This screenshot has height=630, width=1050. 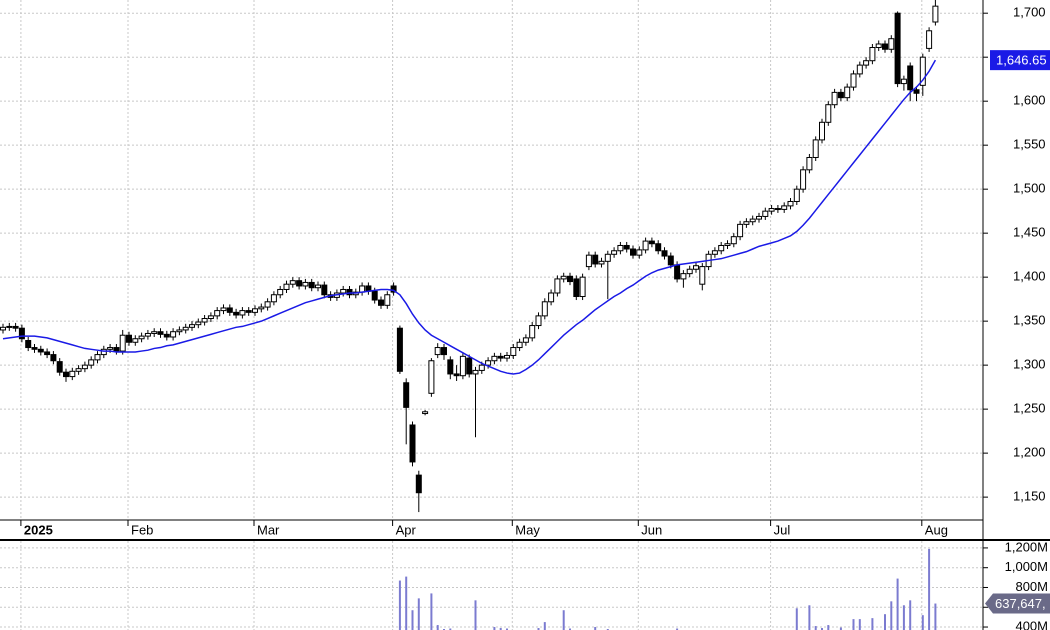 What do you see at coordinates (1029, 232) in the screenshot?
I see `y-tick-label: 1,450` at bounding box center [1029, 232].